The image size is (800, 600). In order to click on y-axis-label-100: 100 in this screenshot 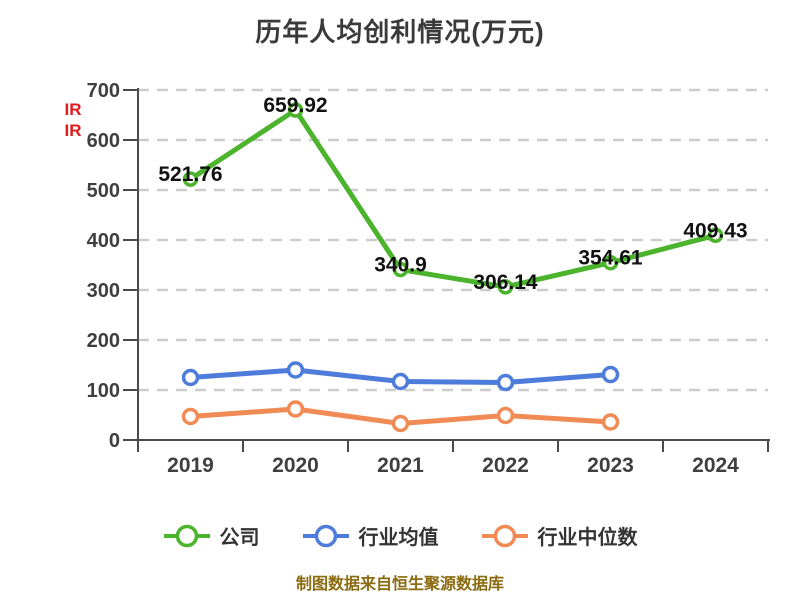, I will do `click(103, 391)`.